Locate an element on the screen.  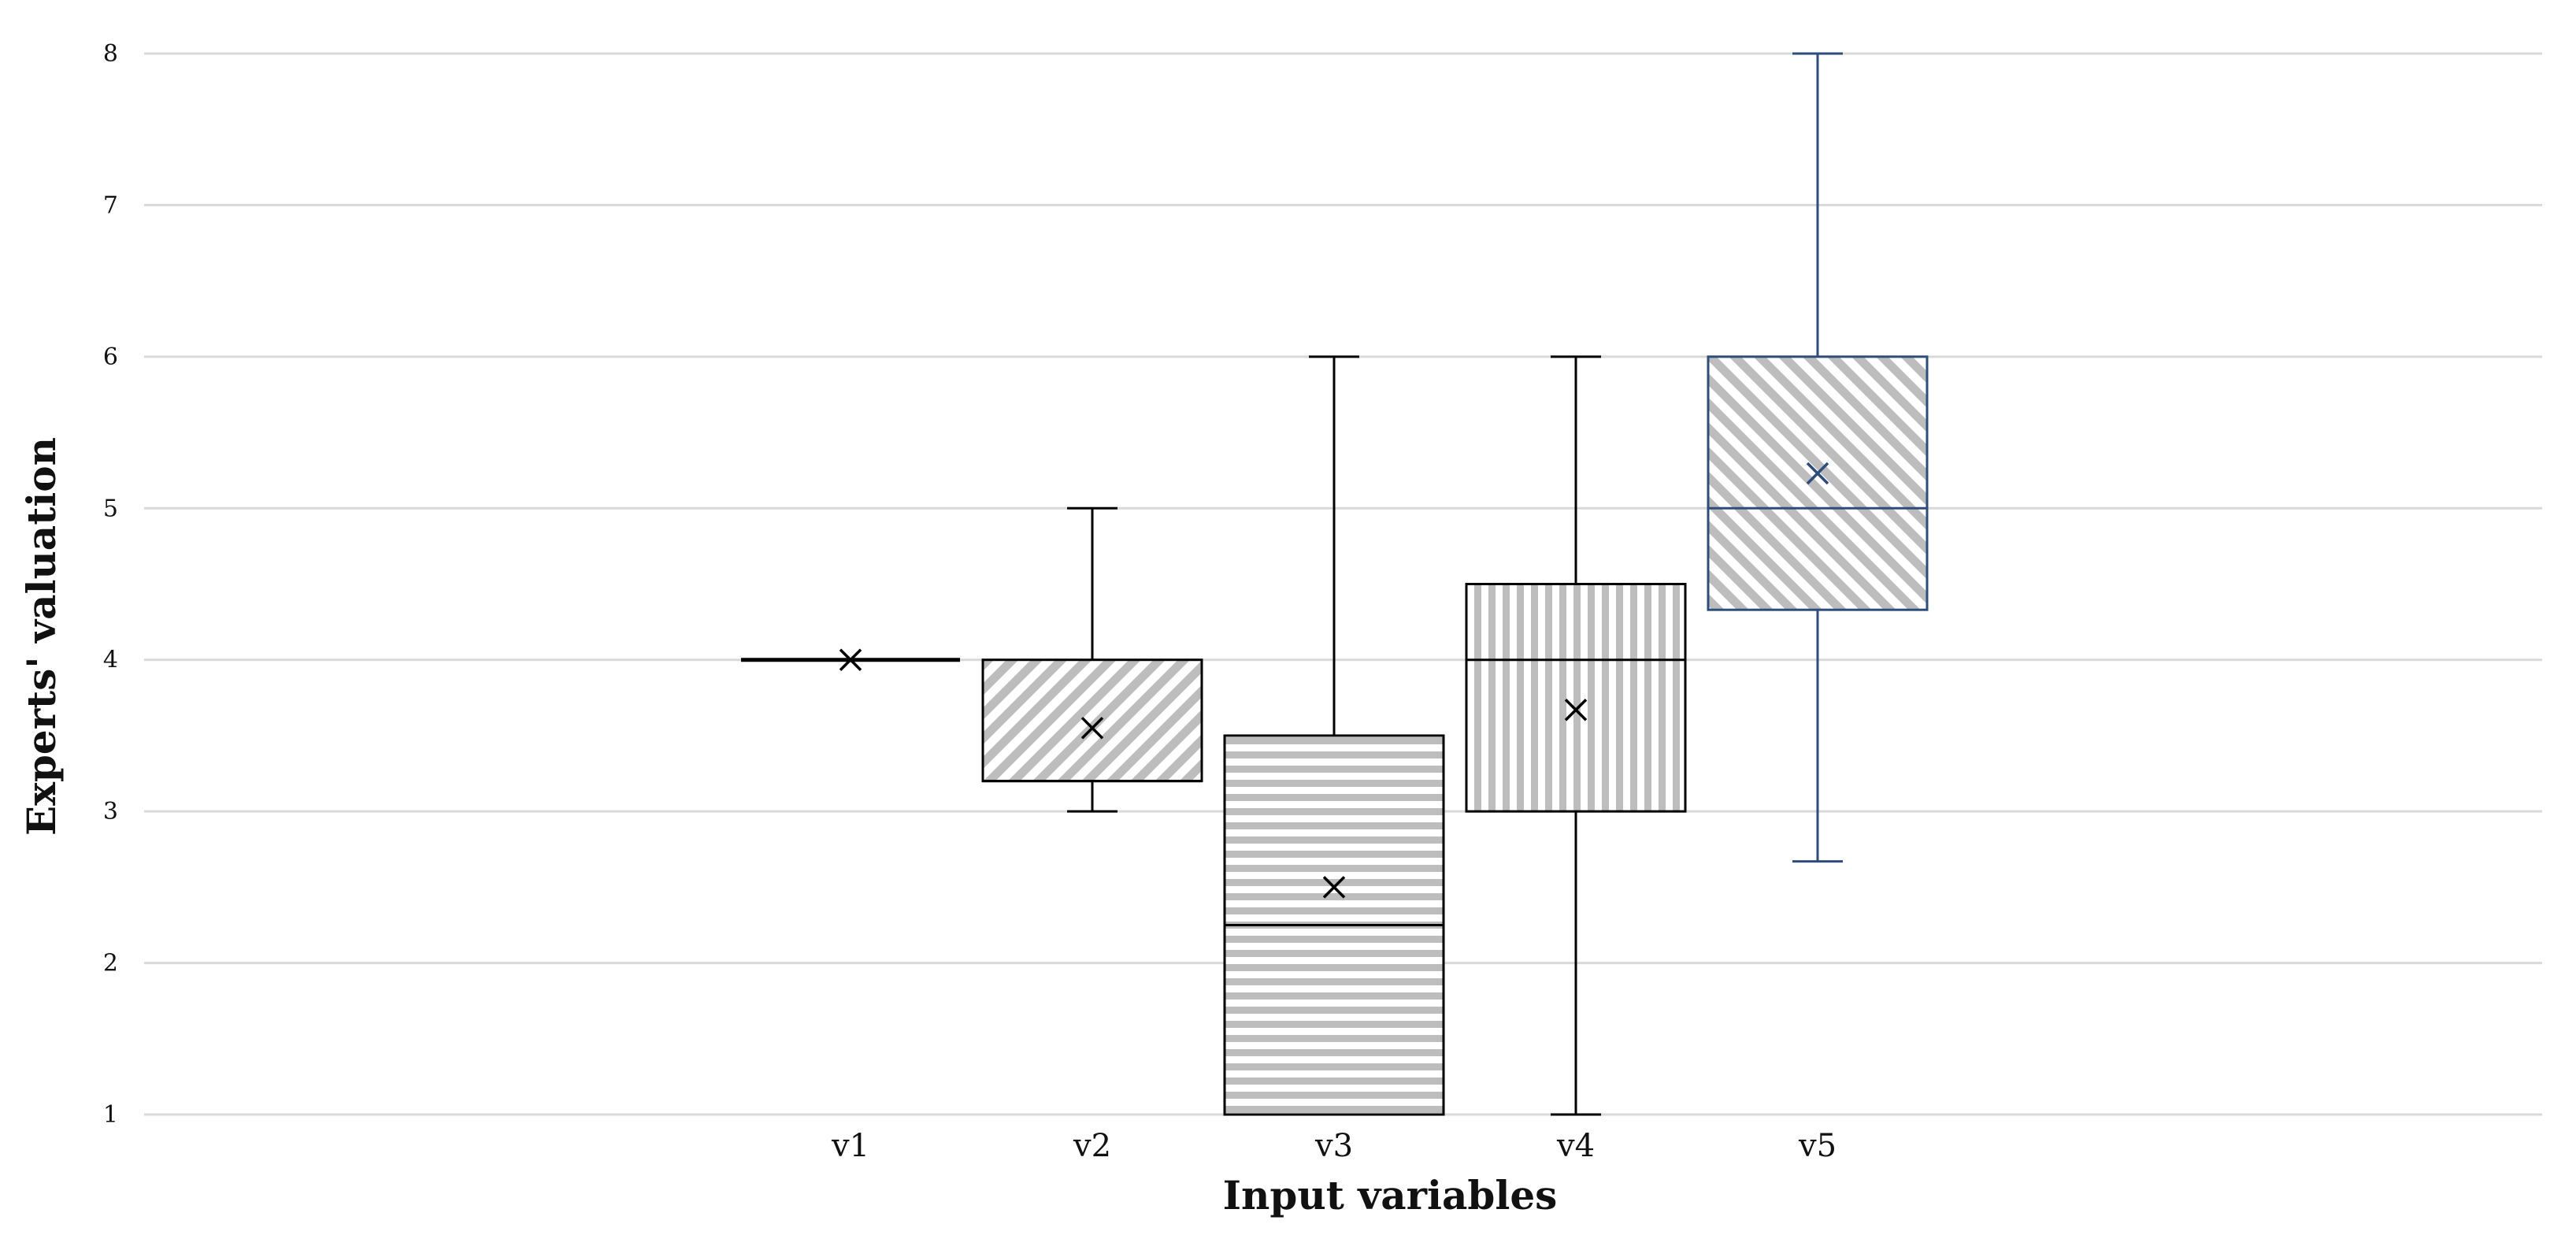
x-tick-label: v4 is located at coordinates (1575, 1146).